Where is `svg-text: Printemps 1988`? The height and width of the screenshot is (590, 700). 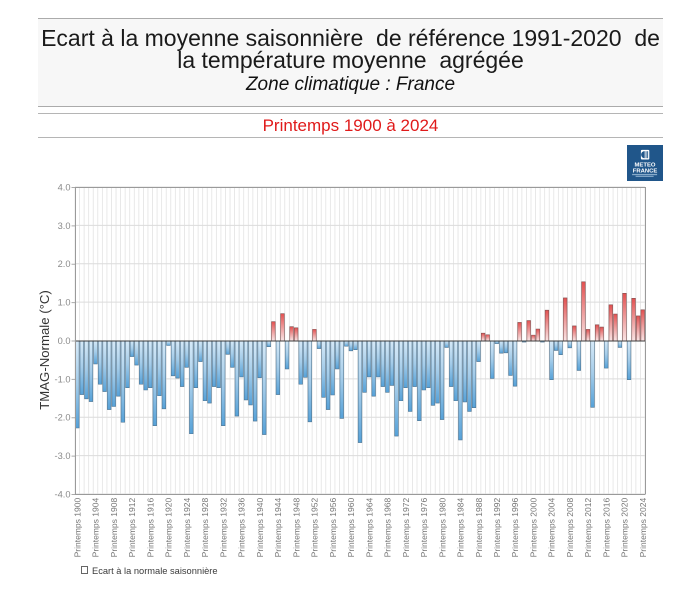 svg-text: Printemps 1988 is located at coordinates (479, 528).